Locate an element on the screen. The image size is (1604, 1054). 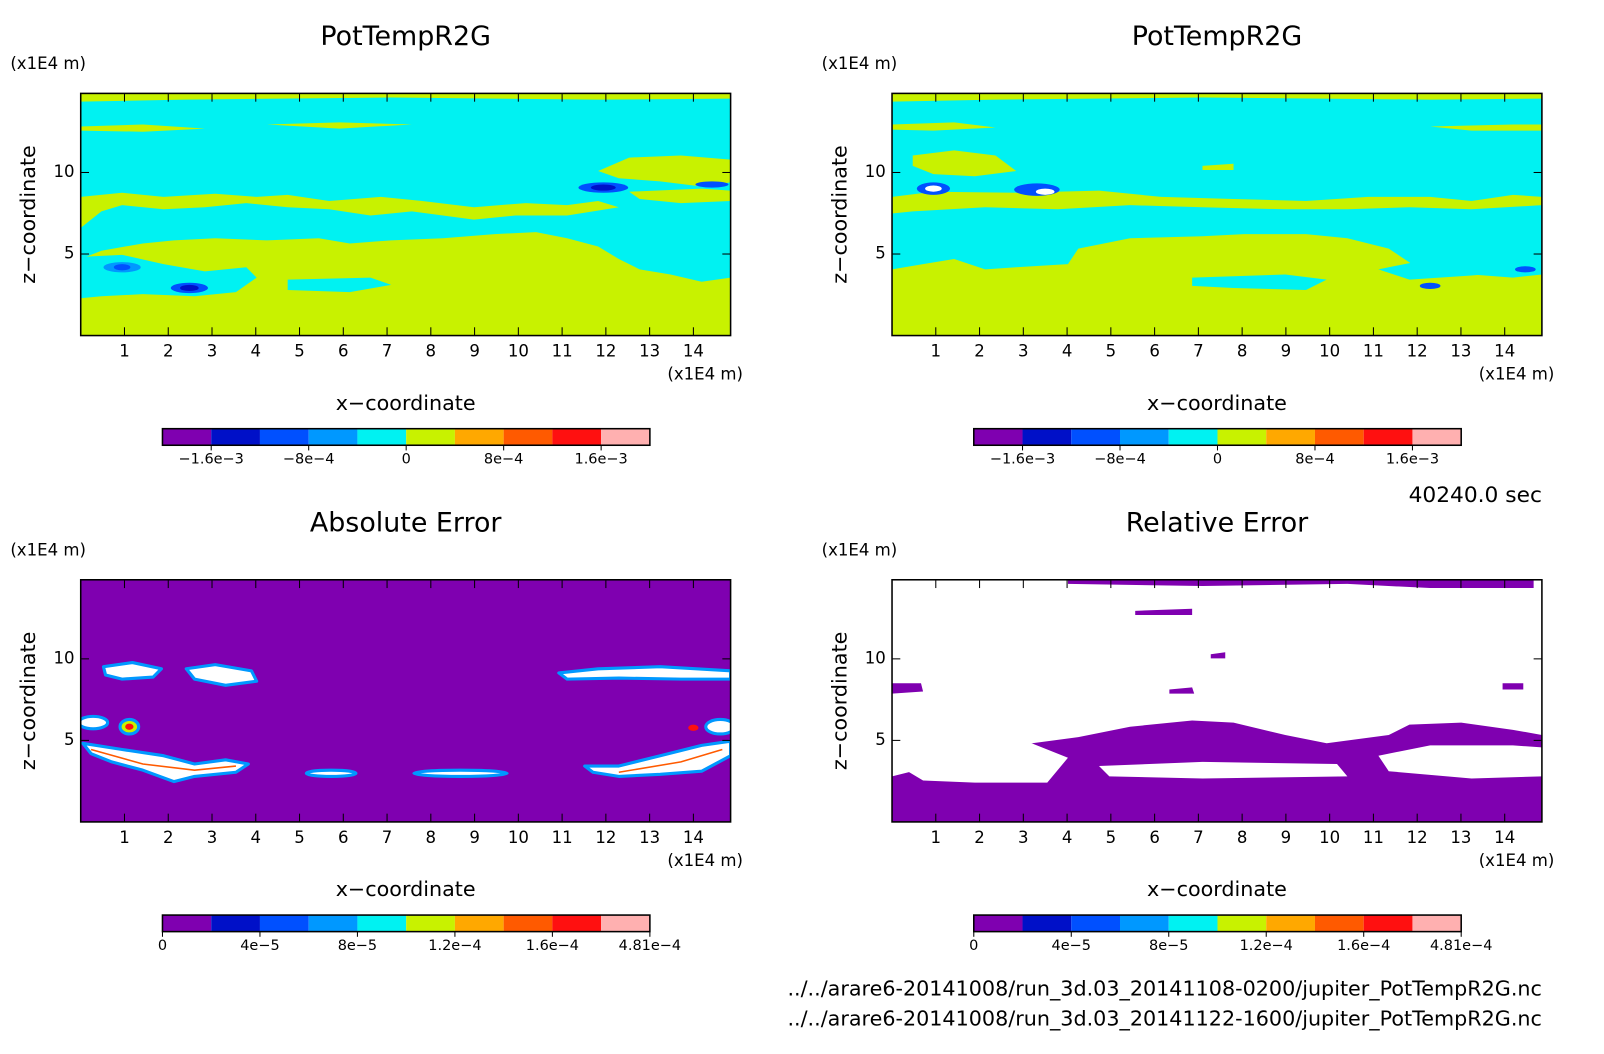
colorbar-tick-label: 4.81e−4 is located at coordinates (650, 946).